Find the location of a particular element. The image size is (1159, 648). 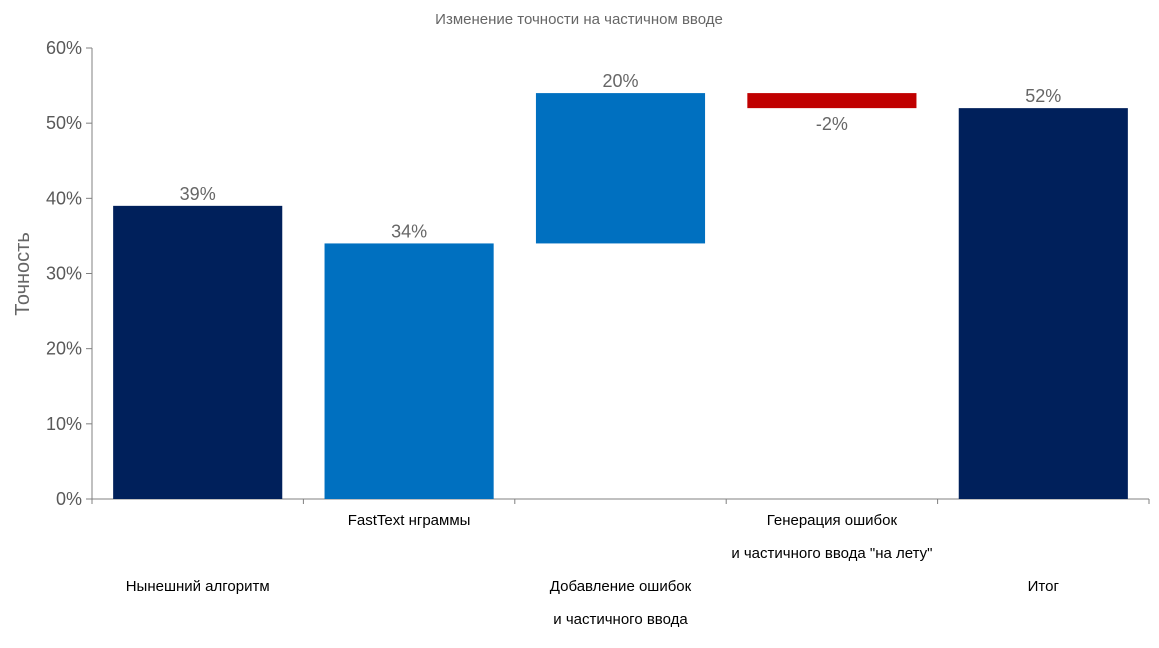

y-tick-label: 40% is located at coordinates (64, 198).